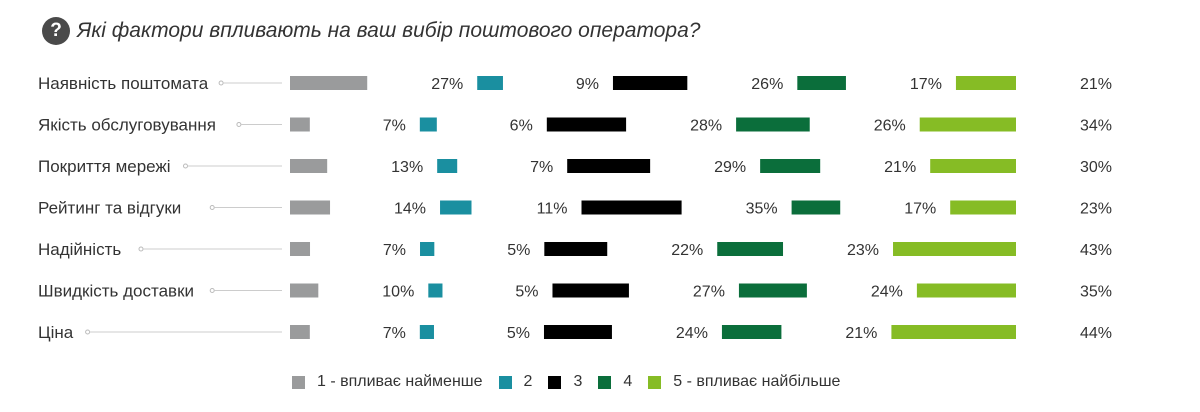  Describe the element at coordinates (104, 166) in the screenshot. I see `category-label: Покриття мережі` at that location.